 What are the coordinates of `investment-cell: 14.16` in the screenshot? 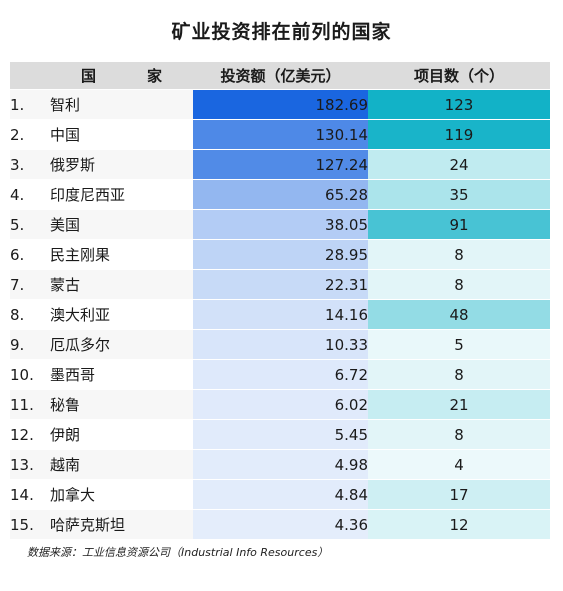 It's located at (280, 314).